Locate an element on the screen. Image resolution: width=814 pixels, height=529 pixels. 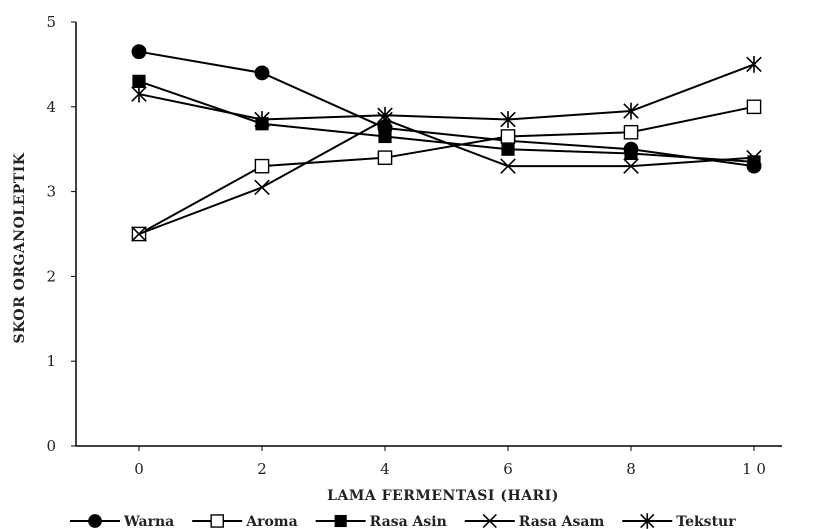
x-axis: 0 2 4 6 8 1 0 is located at coordinates (429, 461).